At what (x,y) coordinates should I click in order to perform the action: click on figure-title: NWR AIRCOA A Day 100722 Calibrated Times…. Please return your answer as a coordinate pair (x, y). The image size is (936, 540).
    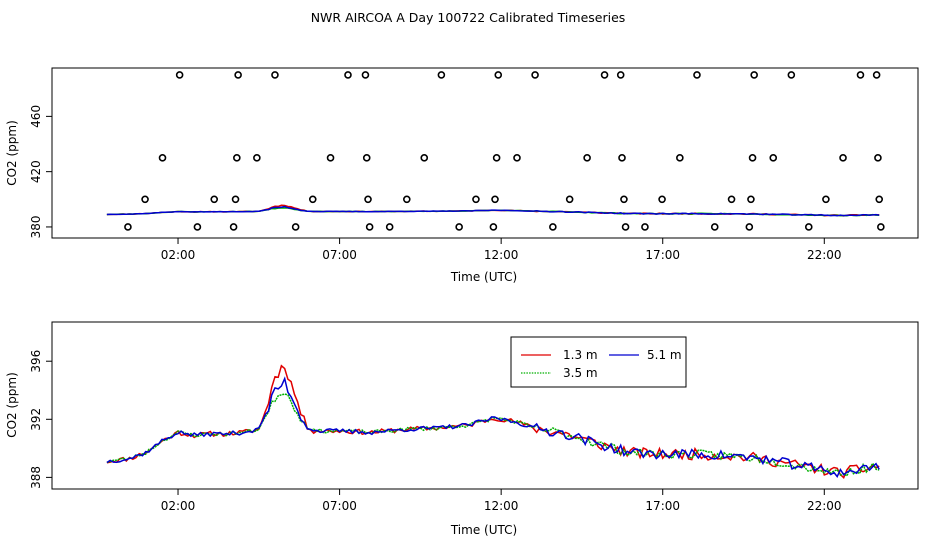
    Looking at the image, I should click on (468, 17).